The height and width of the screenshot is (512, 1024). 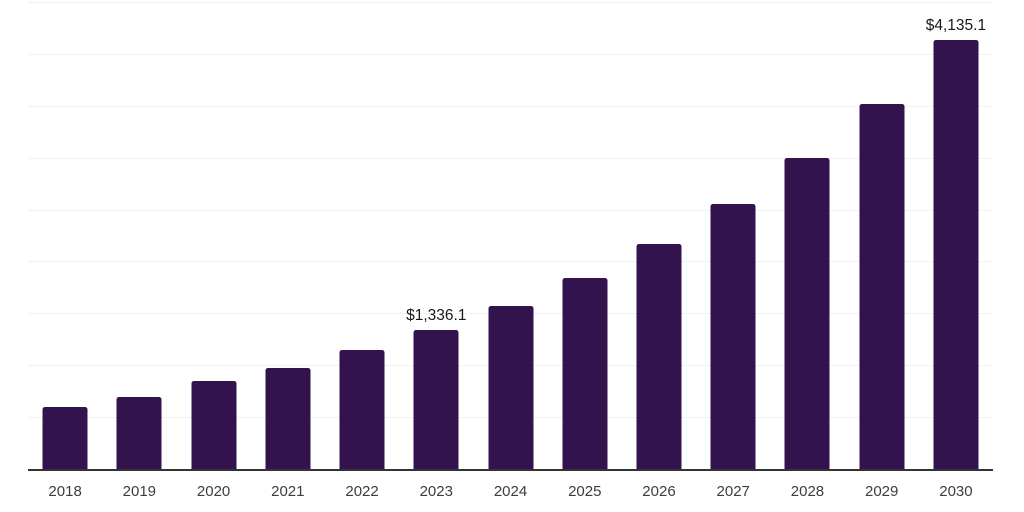 I want to click on bar-band-2018, so click(x=65, y=235).